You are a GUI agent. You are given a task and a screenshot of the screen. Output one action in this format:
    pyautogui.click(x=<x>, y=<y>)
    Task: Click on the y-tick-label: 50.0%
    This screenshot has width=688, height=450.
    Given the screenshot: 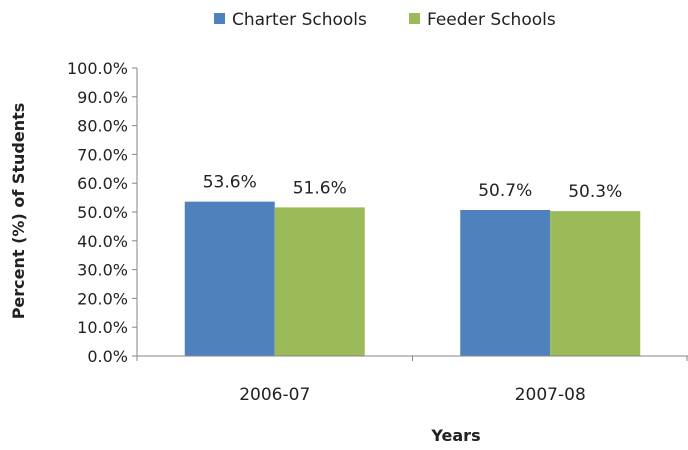 What is the action you would take?
    pyautogui.click(x=102, y=212)
    